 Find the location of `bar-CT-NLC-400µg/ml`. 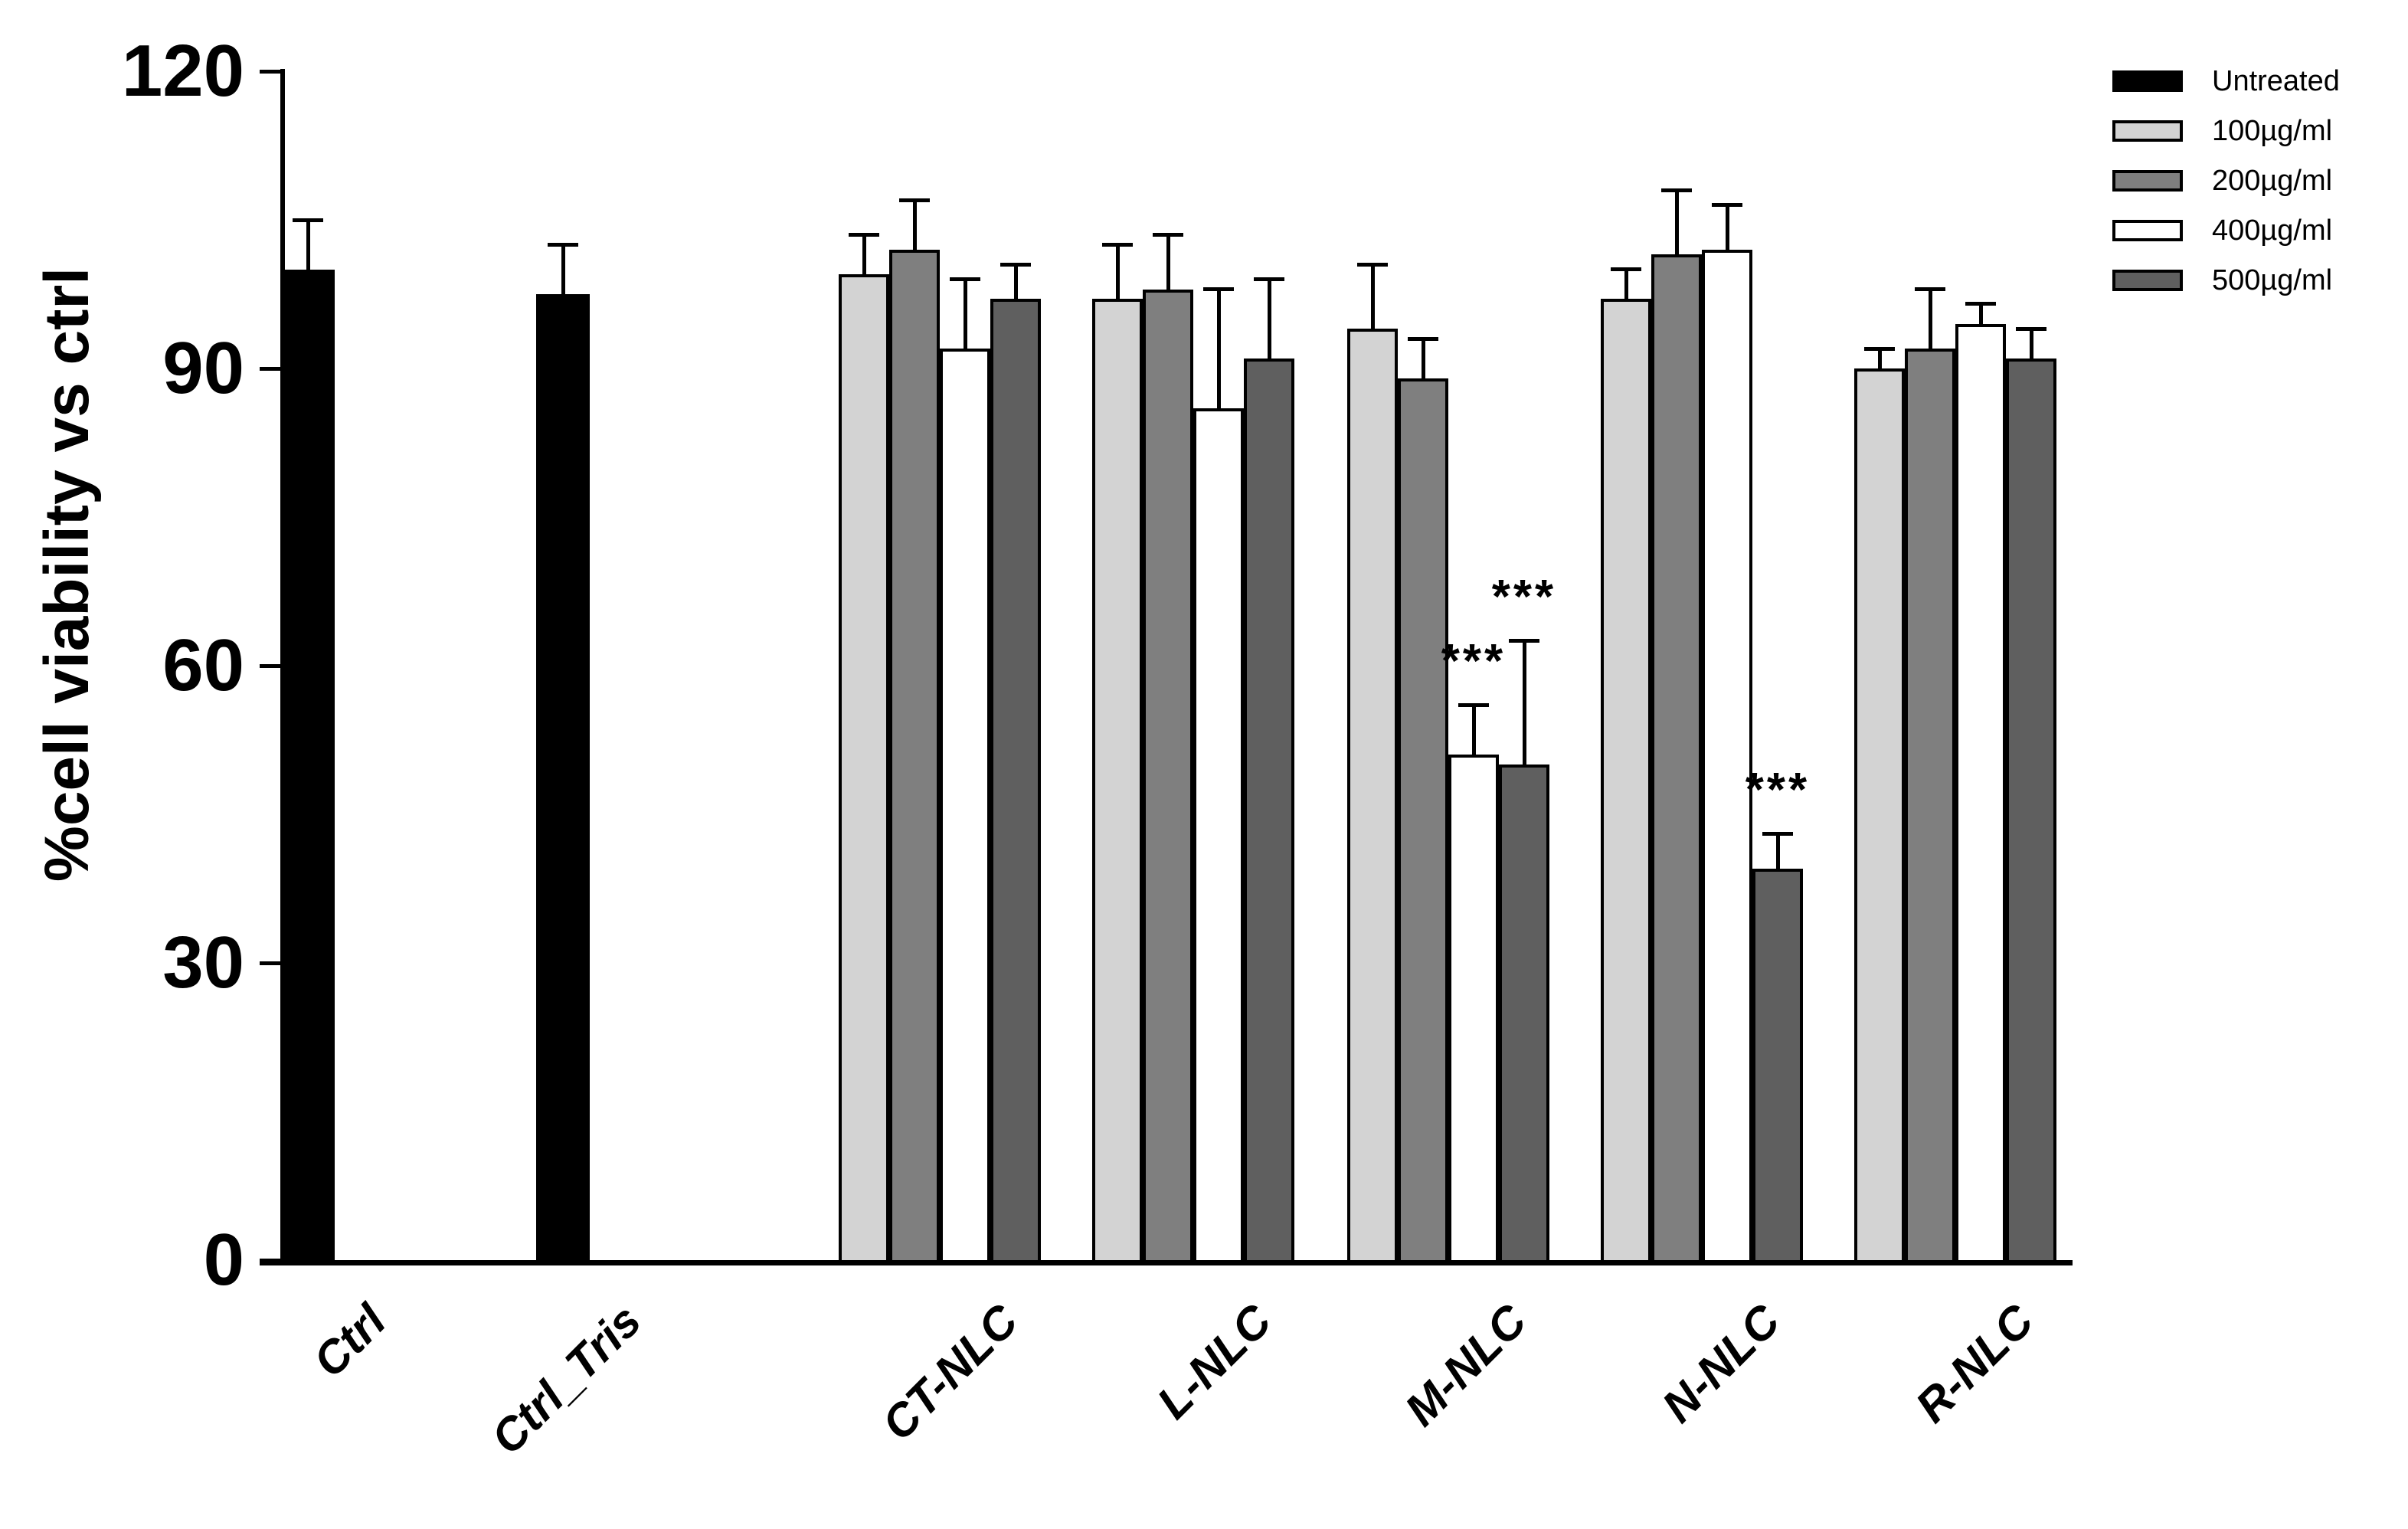

bar-CT-NLC-400µg/ml is located at coordinates (965, 806).